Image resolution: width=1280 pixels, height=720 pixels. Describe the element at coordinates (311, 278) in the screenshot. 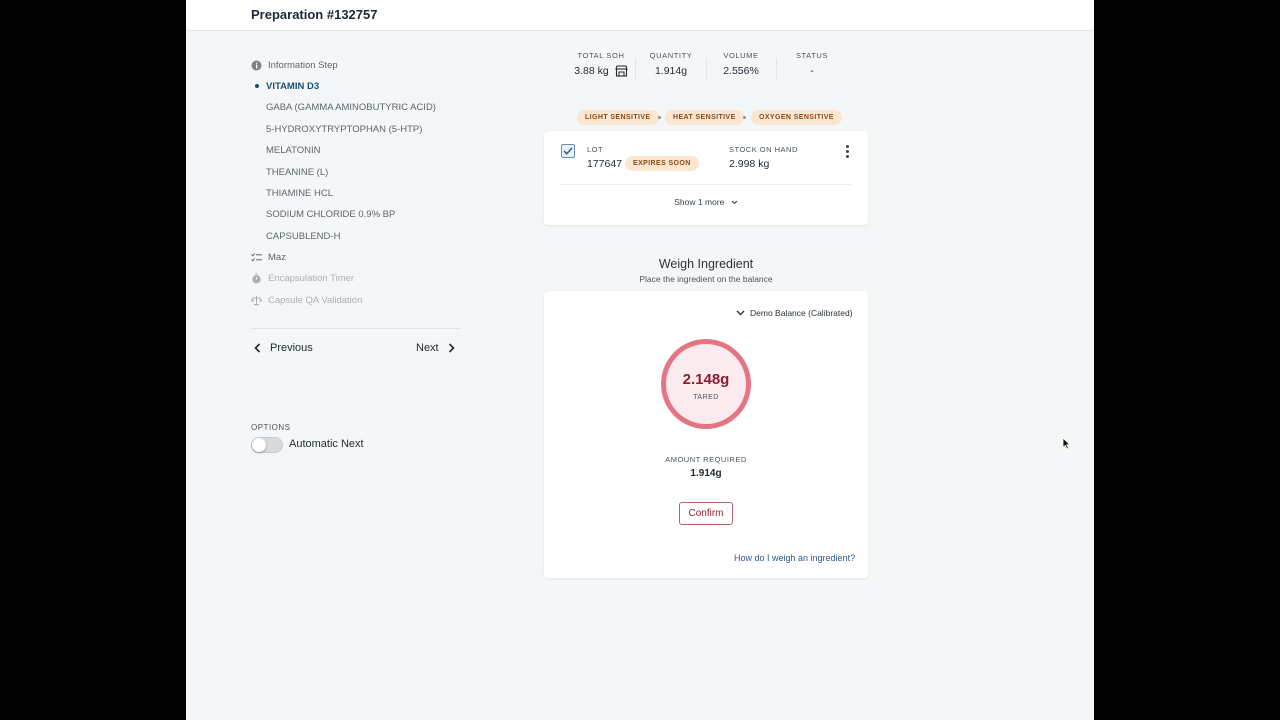

I see `sidebar-step-label: Encapsulation Timer` at that location.